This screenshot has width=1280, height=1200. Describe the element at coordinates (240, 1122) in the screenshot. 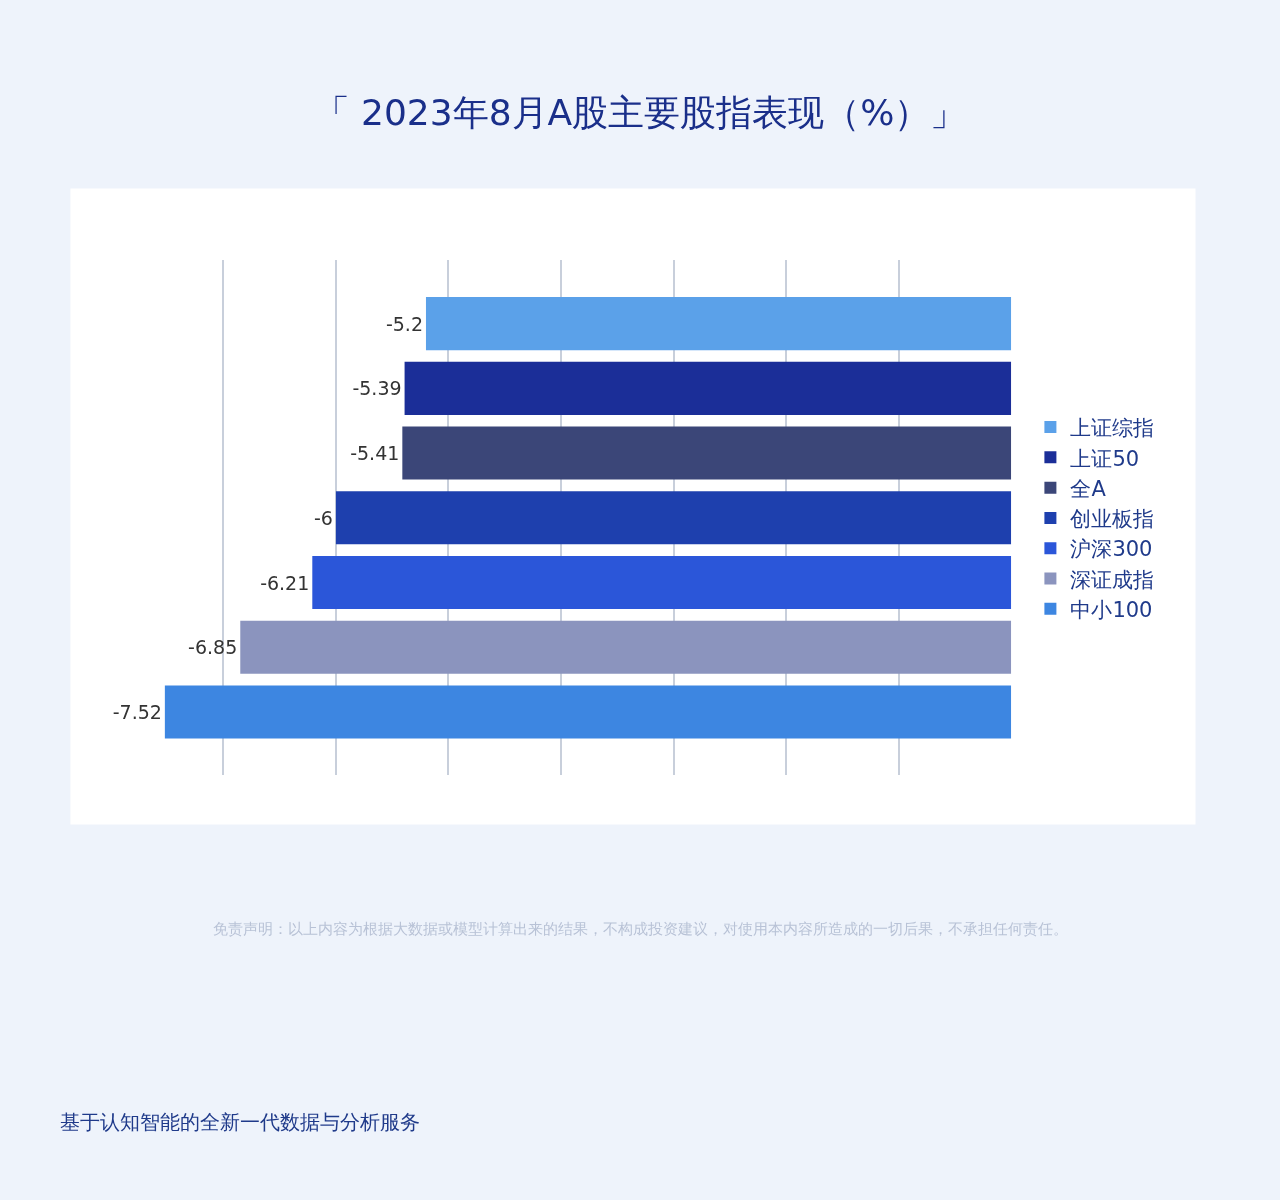

I see `text: 基于认知智能的全新一代数据与分析服务` at that location.